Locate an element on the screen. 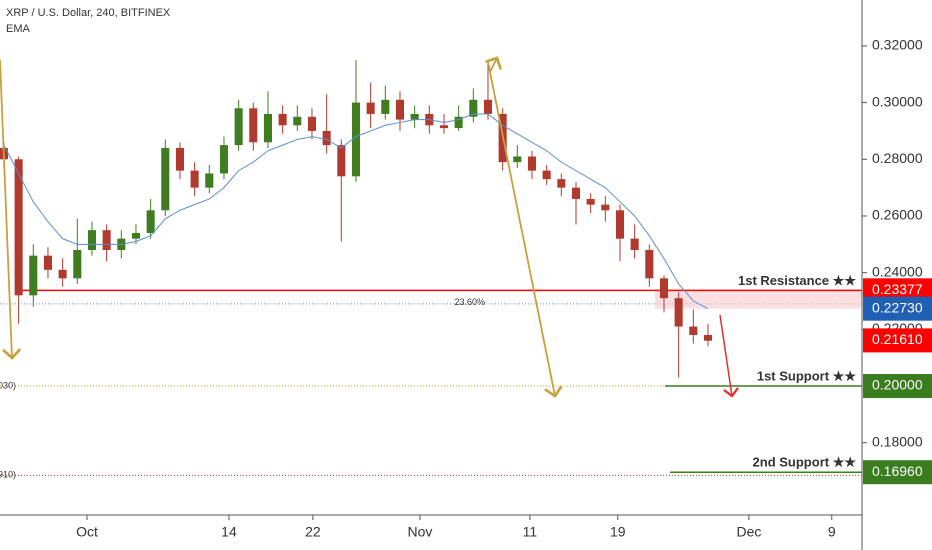 Image resolution: width=932 pixels, height=550 pixels. level-label: 1st Resistance ★★ is located at coordinates (797, 280).